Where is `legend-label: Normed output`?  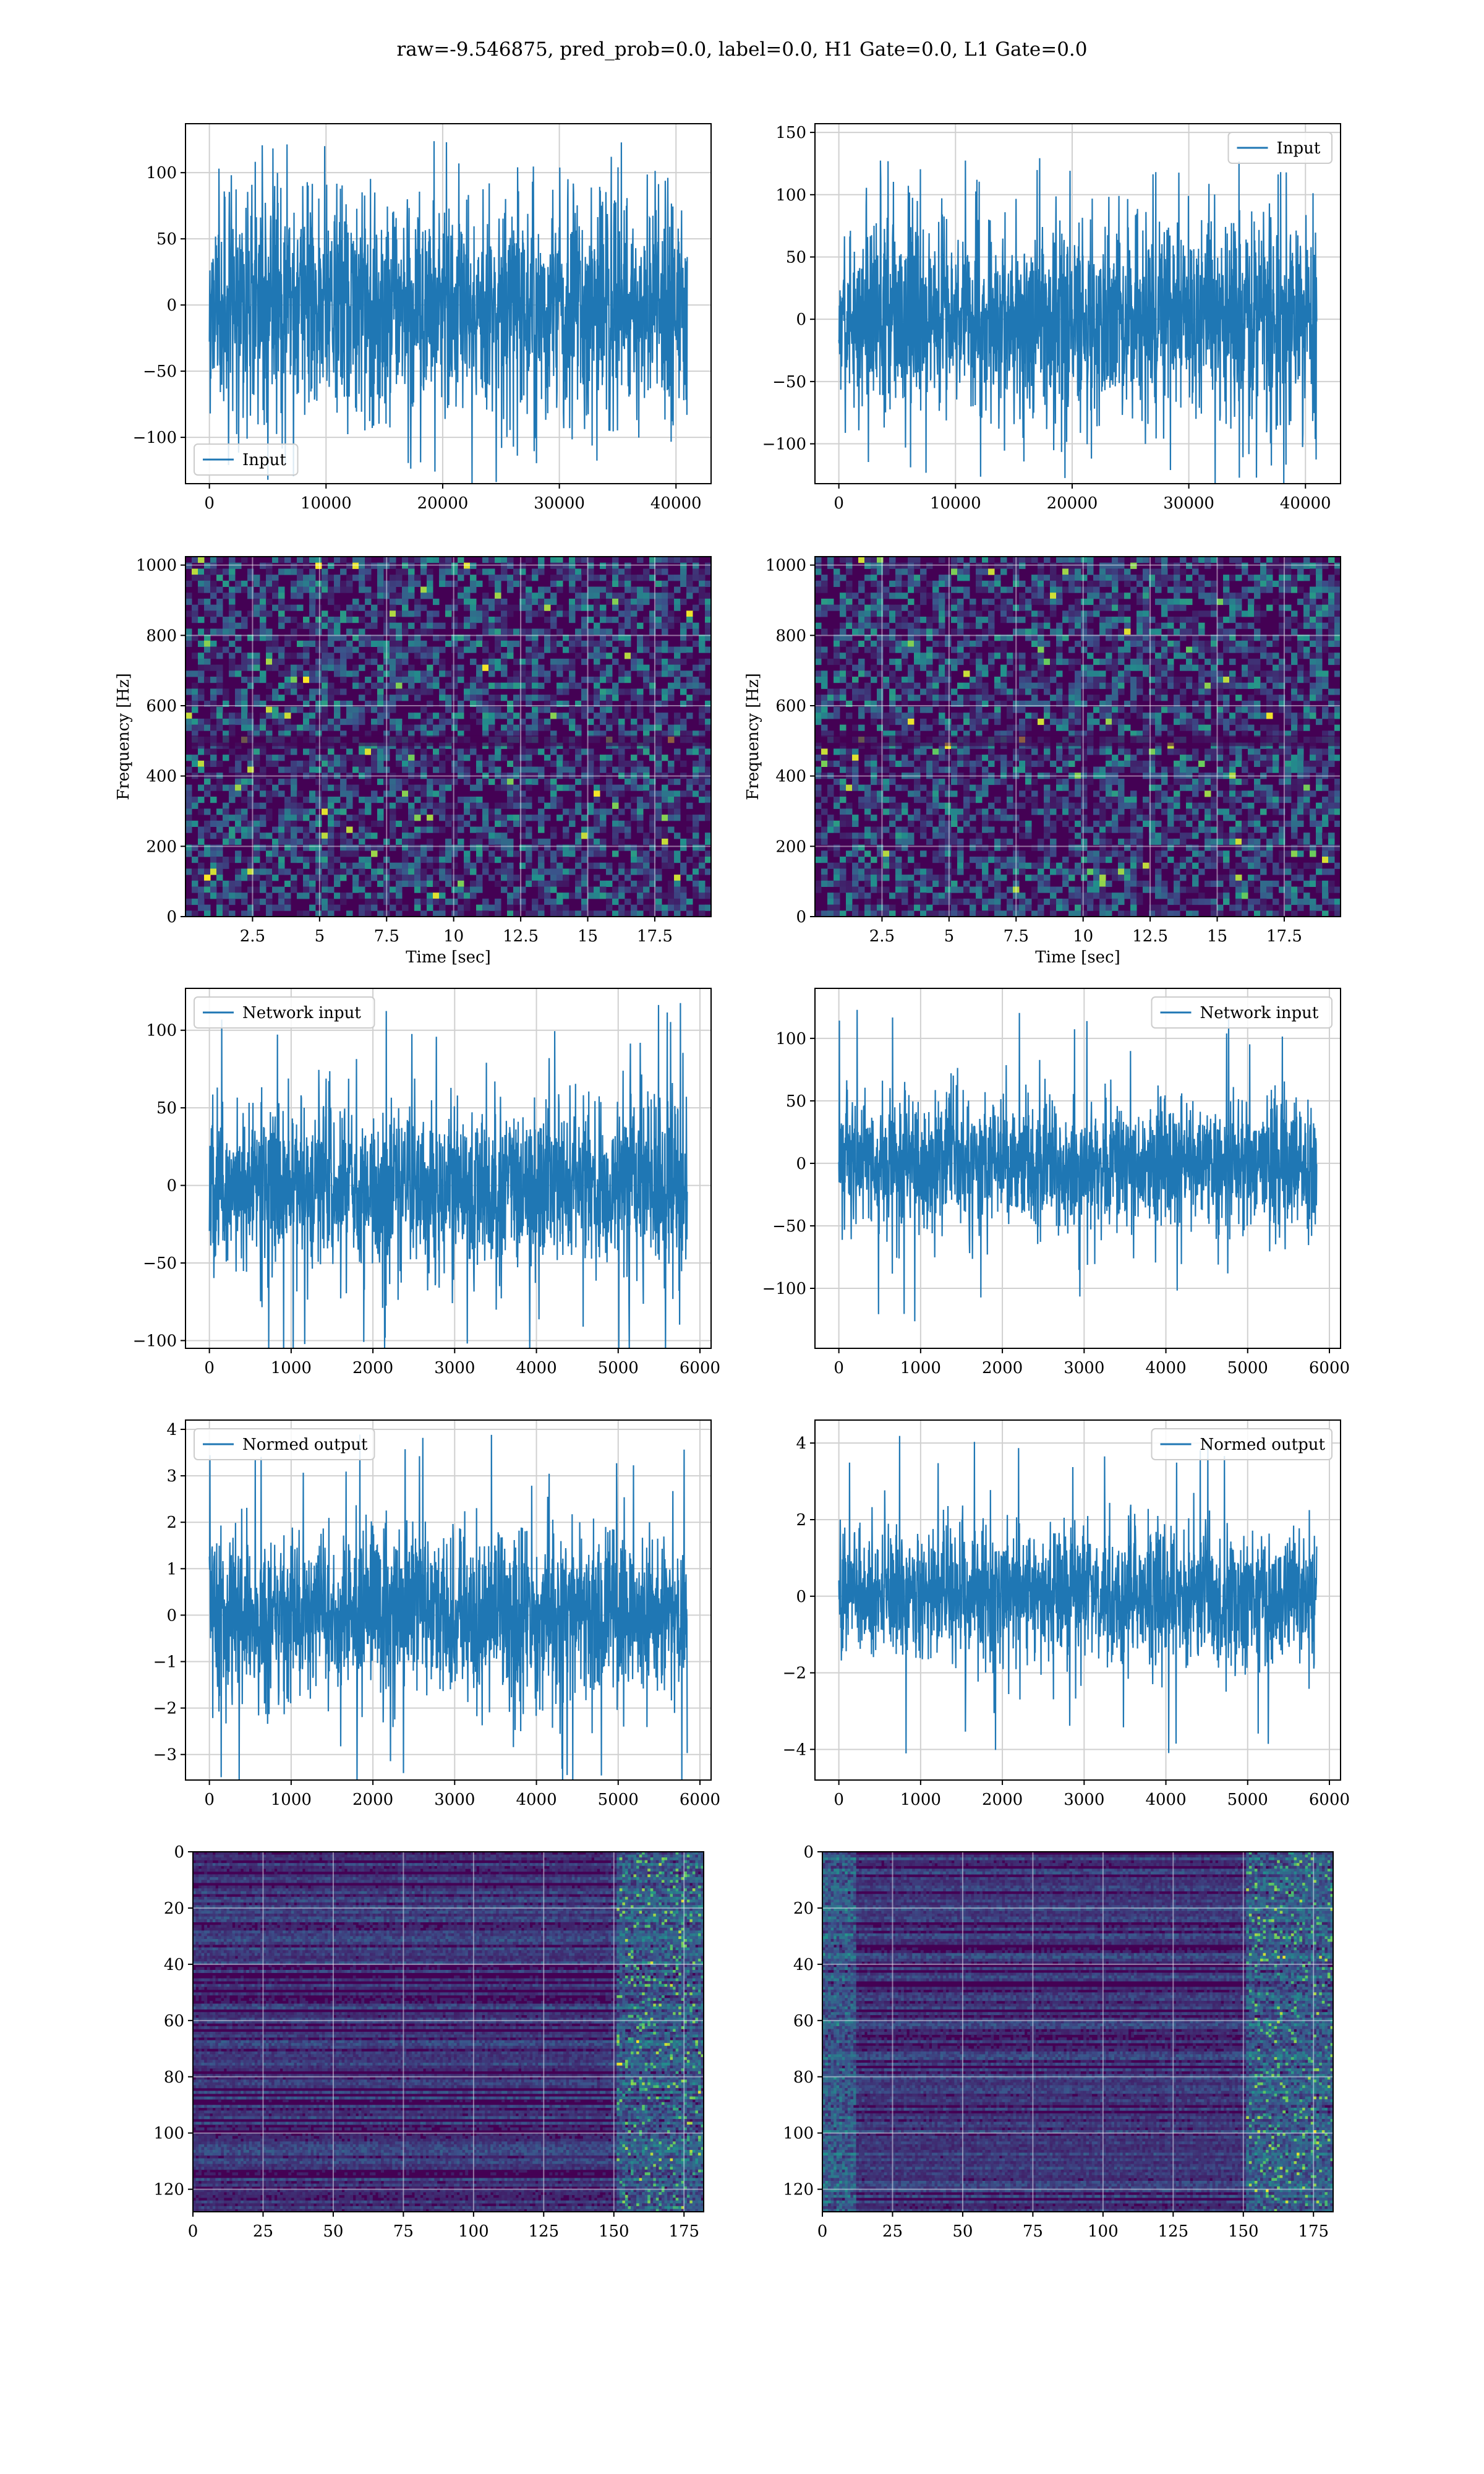 legend-label: Normed output is located at coordinates (305, 1445).